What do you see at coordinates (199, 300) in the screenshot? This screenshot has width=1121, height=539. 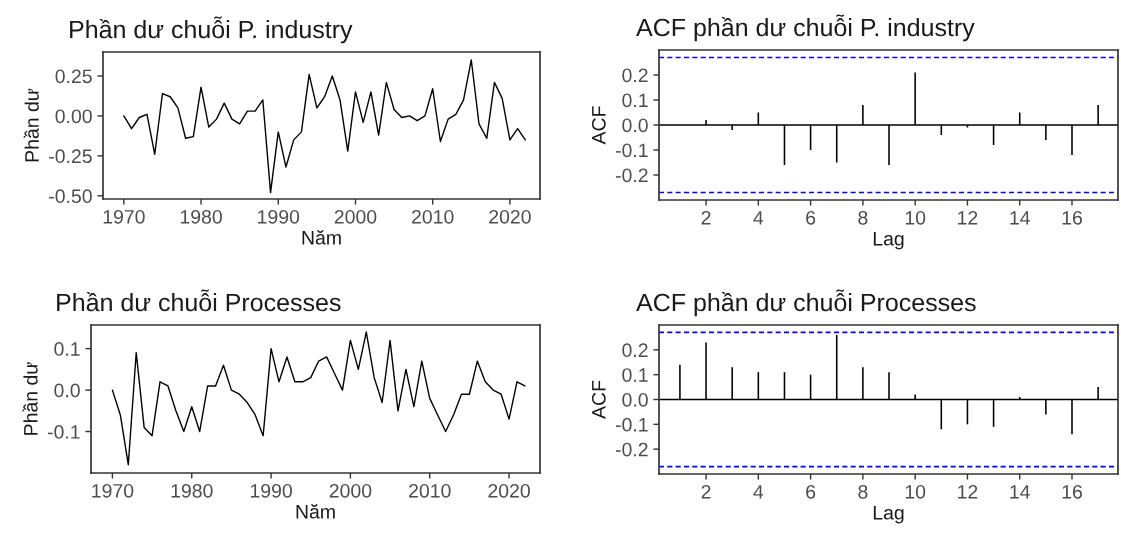 I see `chart-title: Phần dư chuỗi Processes` at bounding box center [199, 300].